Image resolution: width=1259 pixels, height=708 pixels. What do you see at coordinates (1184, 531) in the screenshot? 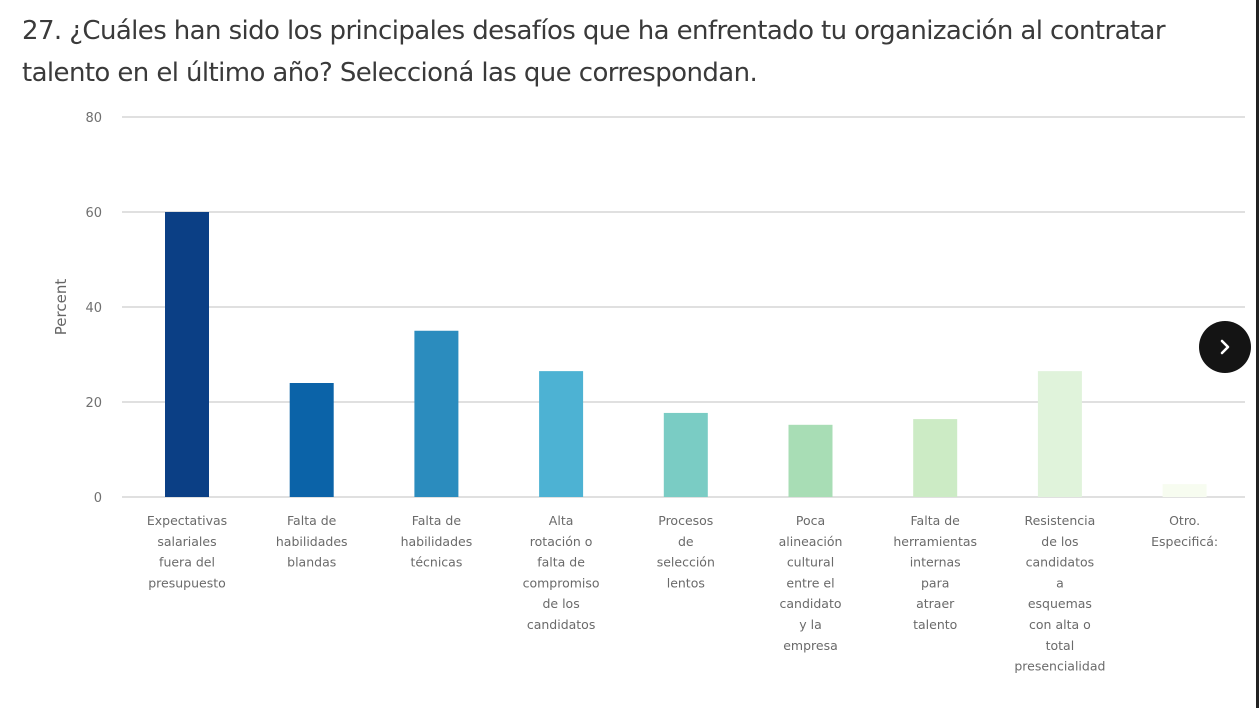
I see `x-tick-label: Otro. Especificá:` at bounding box center [1184, 531].